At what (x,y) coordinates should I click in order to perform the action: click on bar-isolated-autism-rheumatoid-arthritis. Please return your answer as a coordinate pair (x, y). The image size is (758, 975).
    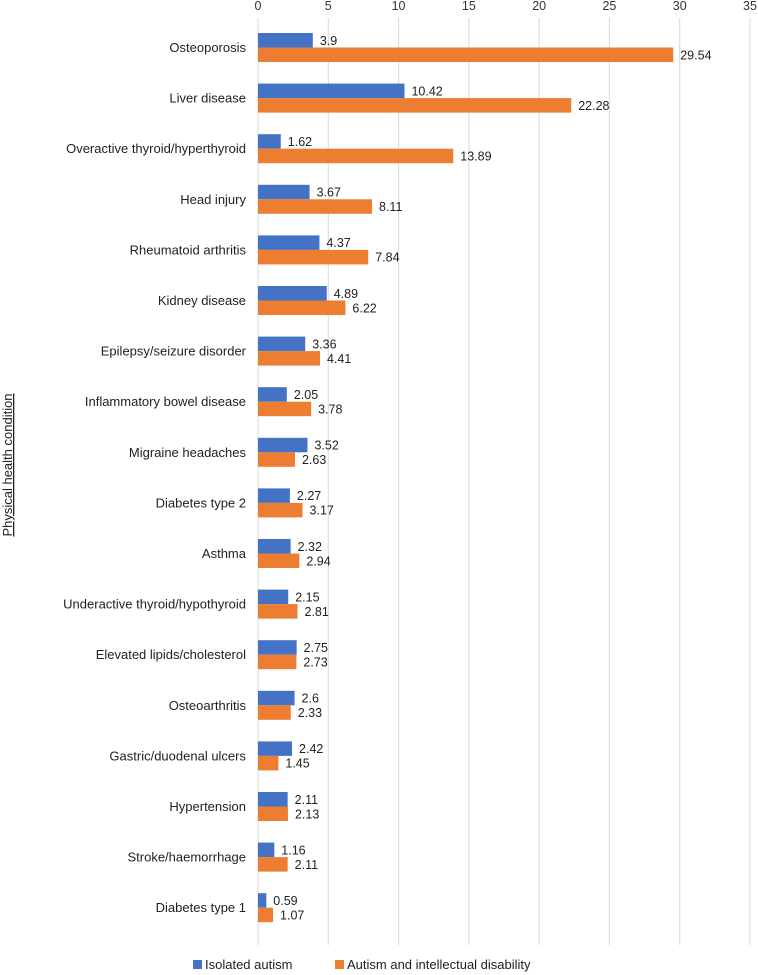
    Looking at the image, I should click on (289, 242).